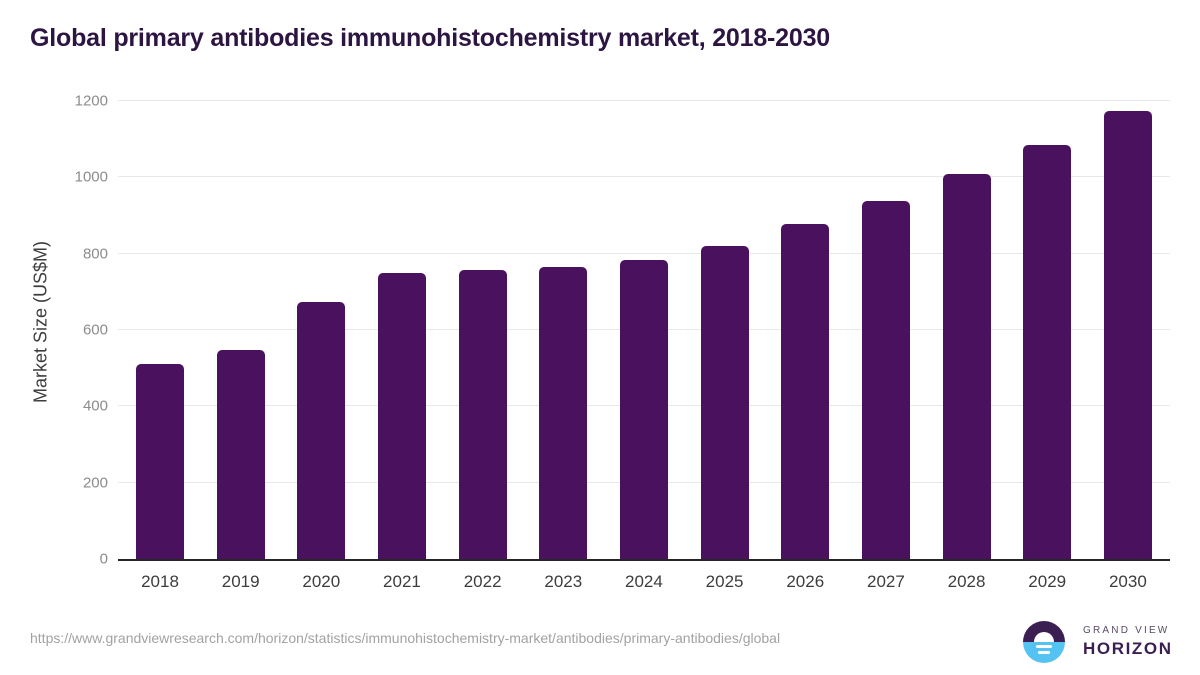 The image size is (1200, 675). What do you see at coordinates (482, 414) in the screenshot?
I see `bar-2022` at bounding box center [482, 414].